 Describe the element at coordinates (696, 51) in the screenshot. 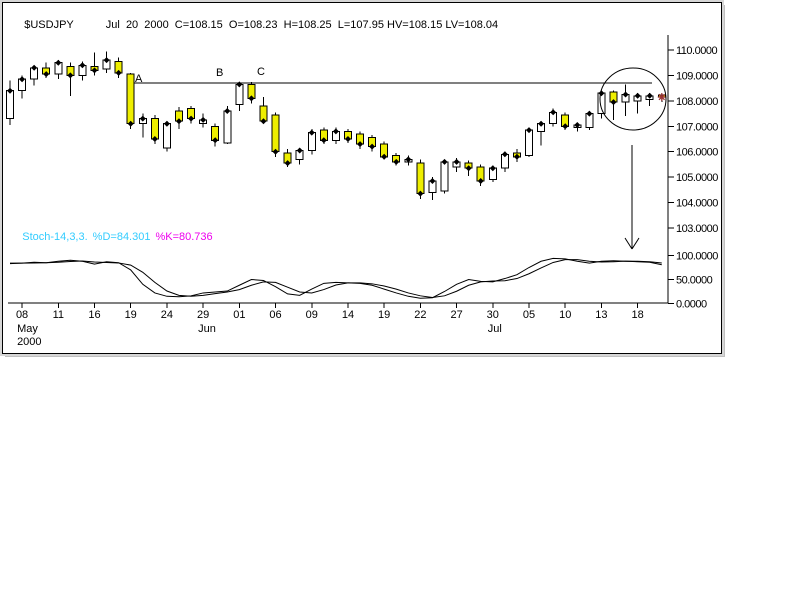

I see `price-tick-label: 110.0000` at that location.